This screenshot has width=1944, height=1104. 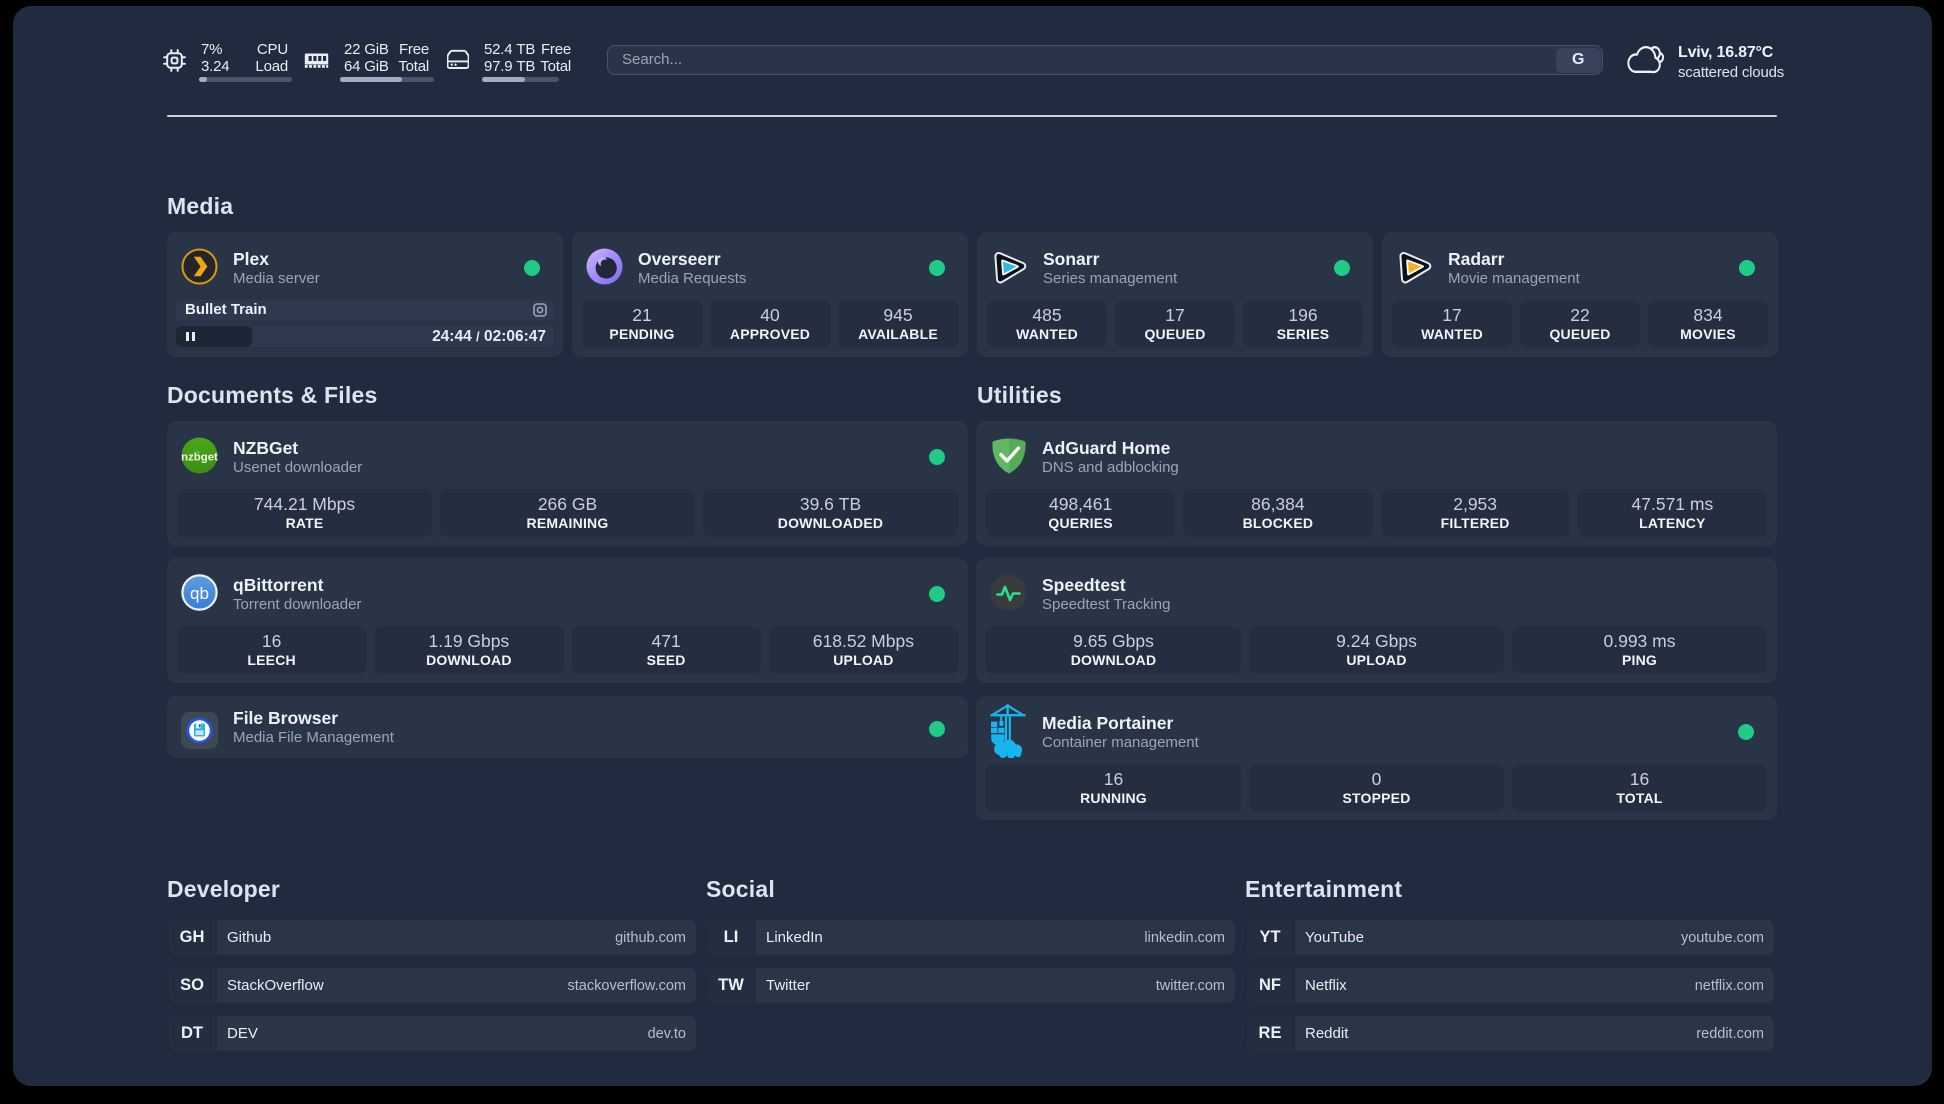 I want to click on svg-text: qb, so click(x=199, y=593).